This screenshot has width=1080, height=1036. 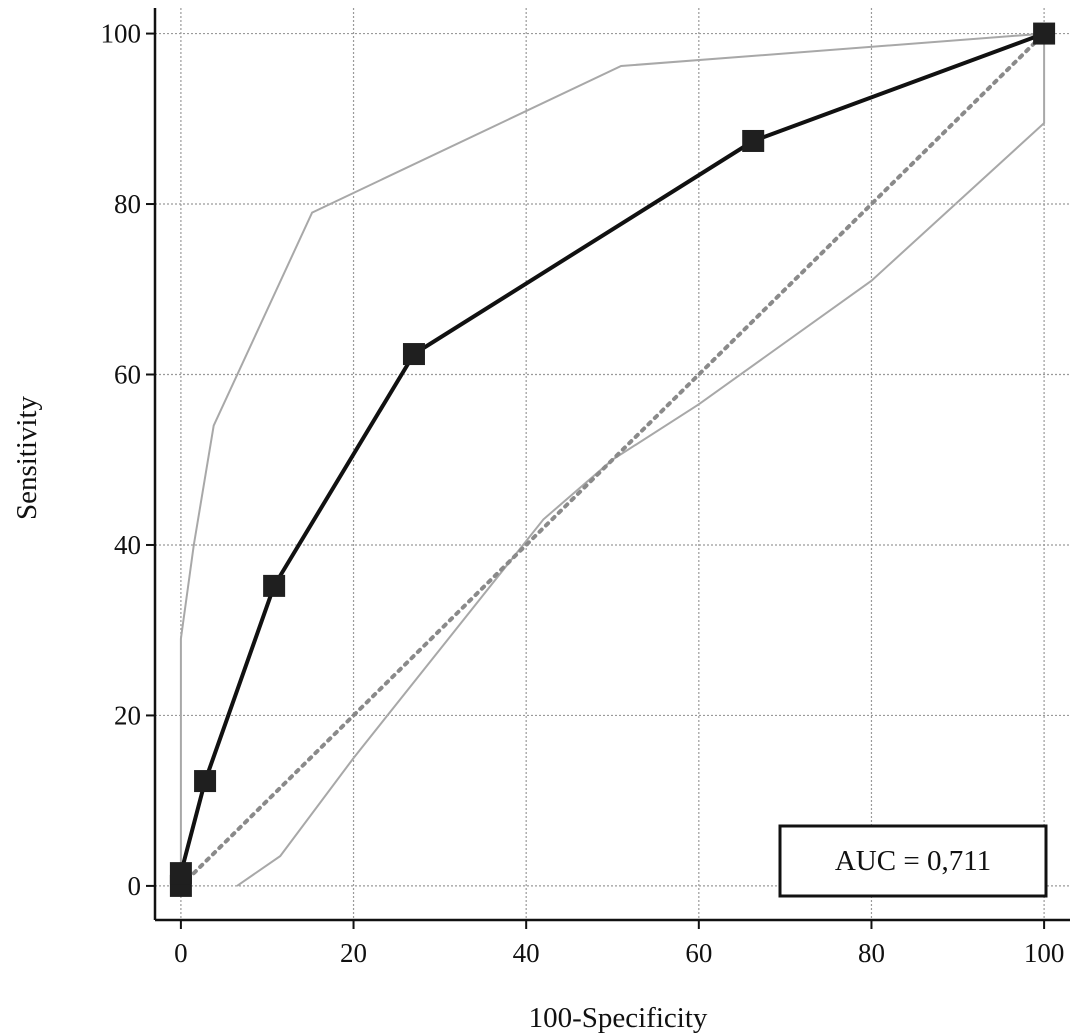 I want to click on x-tick-label-100: 100, so click(x=1044, y=953).